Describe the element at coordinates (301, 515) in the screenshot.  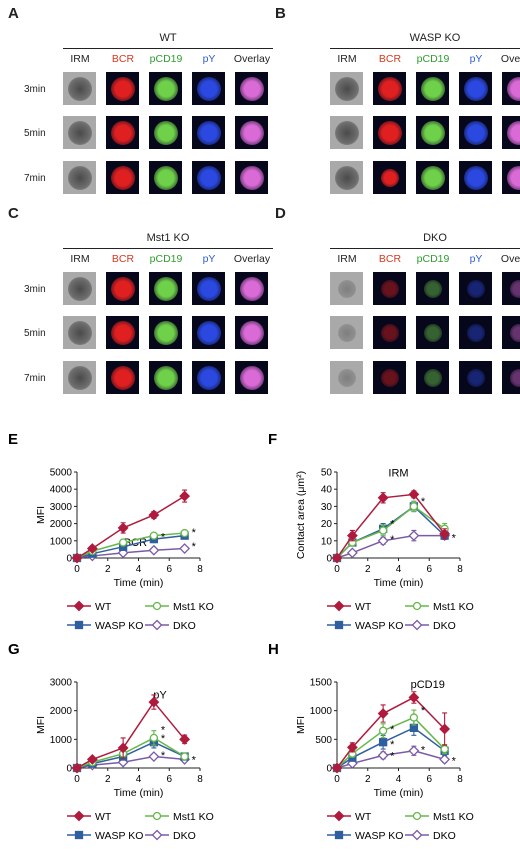
I see `y-axis-label: Contact area (μm²)` at that location.